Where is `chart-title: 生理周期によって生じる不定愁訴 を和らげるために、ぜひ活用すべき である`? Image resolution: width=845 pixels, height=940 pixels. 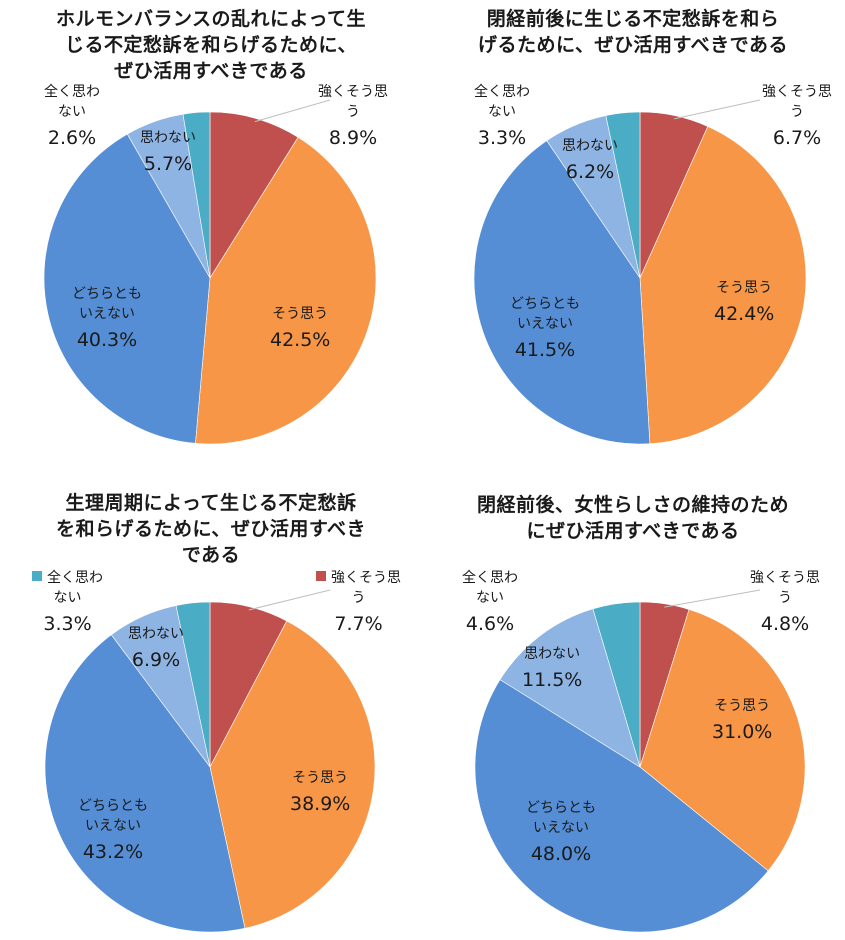 chart-title: 生理周期によって生じる不定愁訴 を和らげるために、ぜひ活用すべき である is located at coordinates (211, 529).